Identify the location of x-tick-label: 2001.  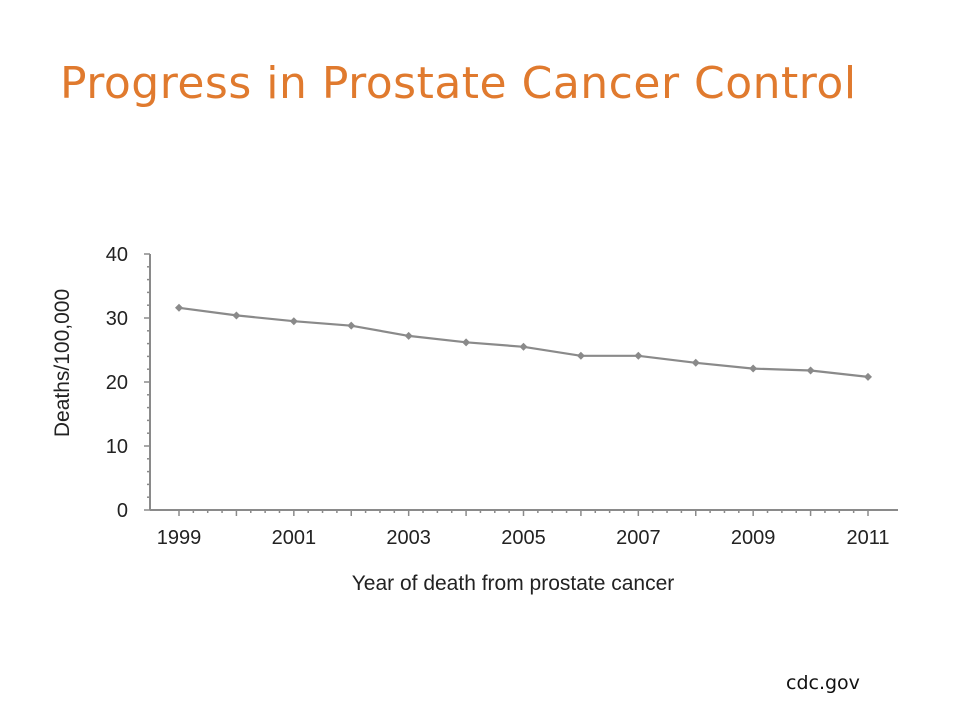
(294, 538).